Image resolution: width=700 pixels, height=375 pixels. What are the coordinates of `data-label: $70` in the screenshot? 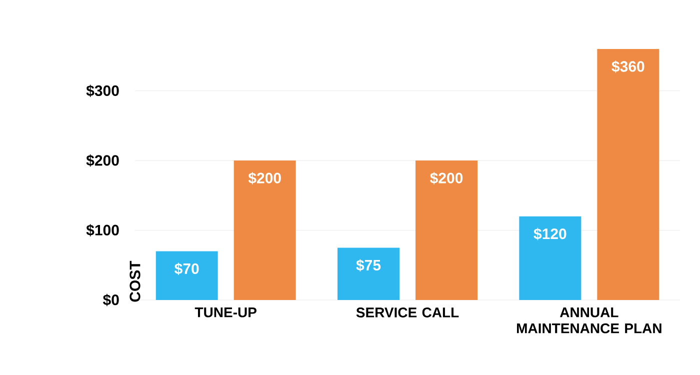 It's located at (186, 268).